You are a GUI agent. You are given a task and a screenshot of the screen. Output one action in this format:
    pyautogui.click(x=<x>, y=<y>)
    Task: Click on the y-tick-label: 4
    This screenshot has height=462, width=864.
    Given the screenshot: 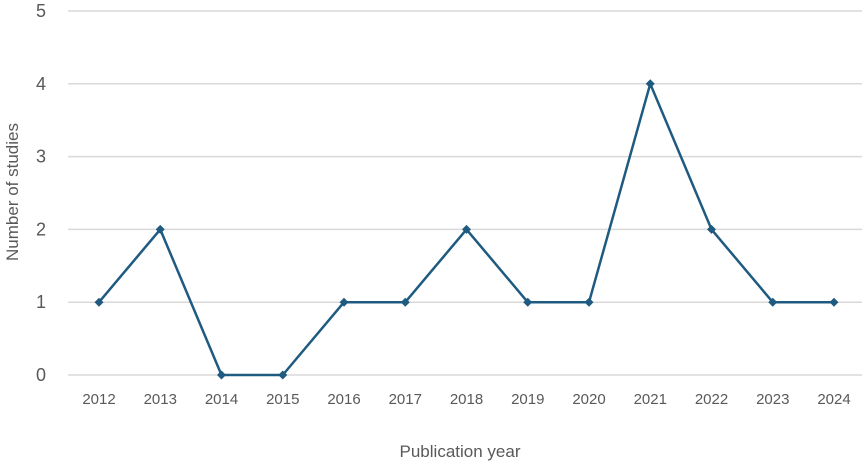 What is the action you would take?
    pyautogui.click(x=41, y=84)
    